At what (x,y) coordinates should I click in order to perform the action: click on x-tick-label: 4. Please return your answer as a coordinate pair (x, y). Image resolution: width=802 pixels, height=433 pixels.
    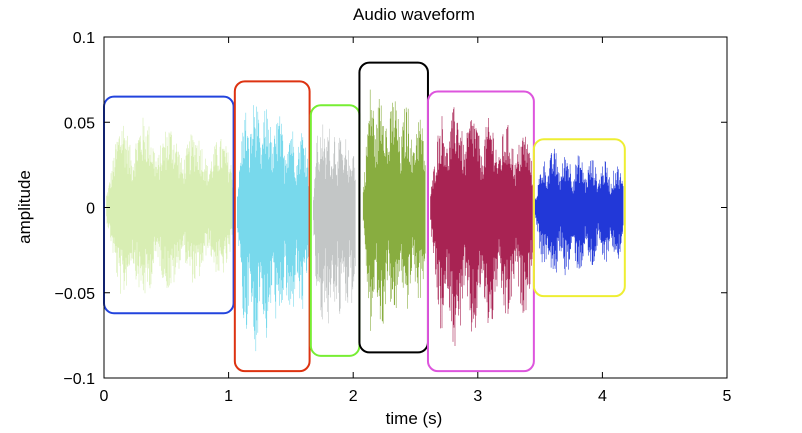
    Looking at the image, I should click on (602, 396).